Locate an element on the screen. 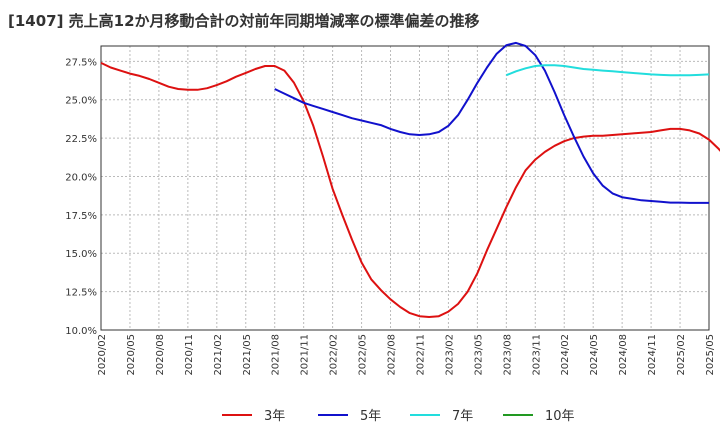 Image resolution: width=720 pixels, height=440 pixels. y-tick-label: 22.5% is located at coordinates (81, 139).